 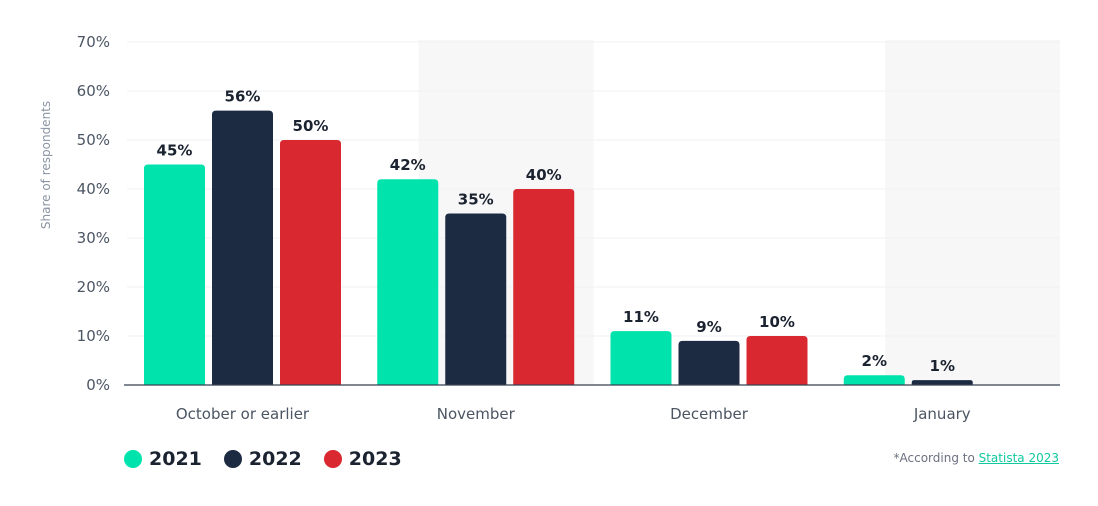 What do you see at coordinates (1018, 458) in the screenshot?
I see `source-link: Statista 2023` at bounding box center [1018, 458].